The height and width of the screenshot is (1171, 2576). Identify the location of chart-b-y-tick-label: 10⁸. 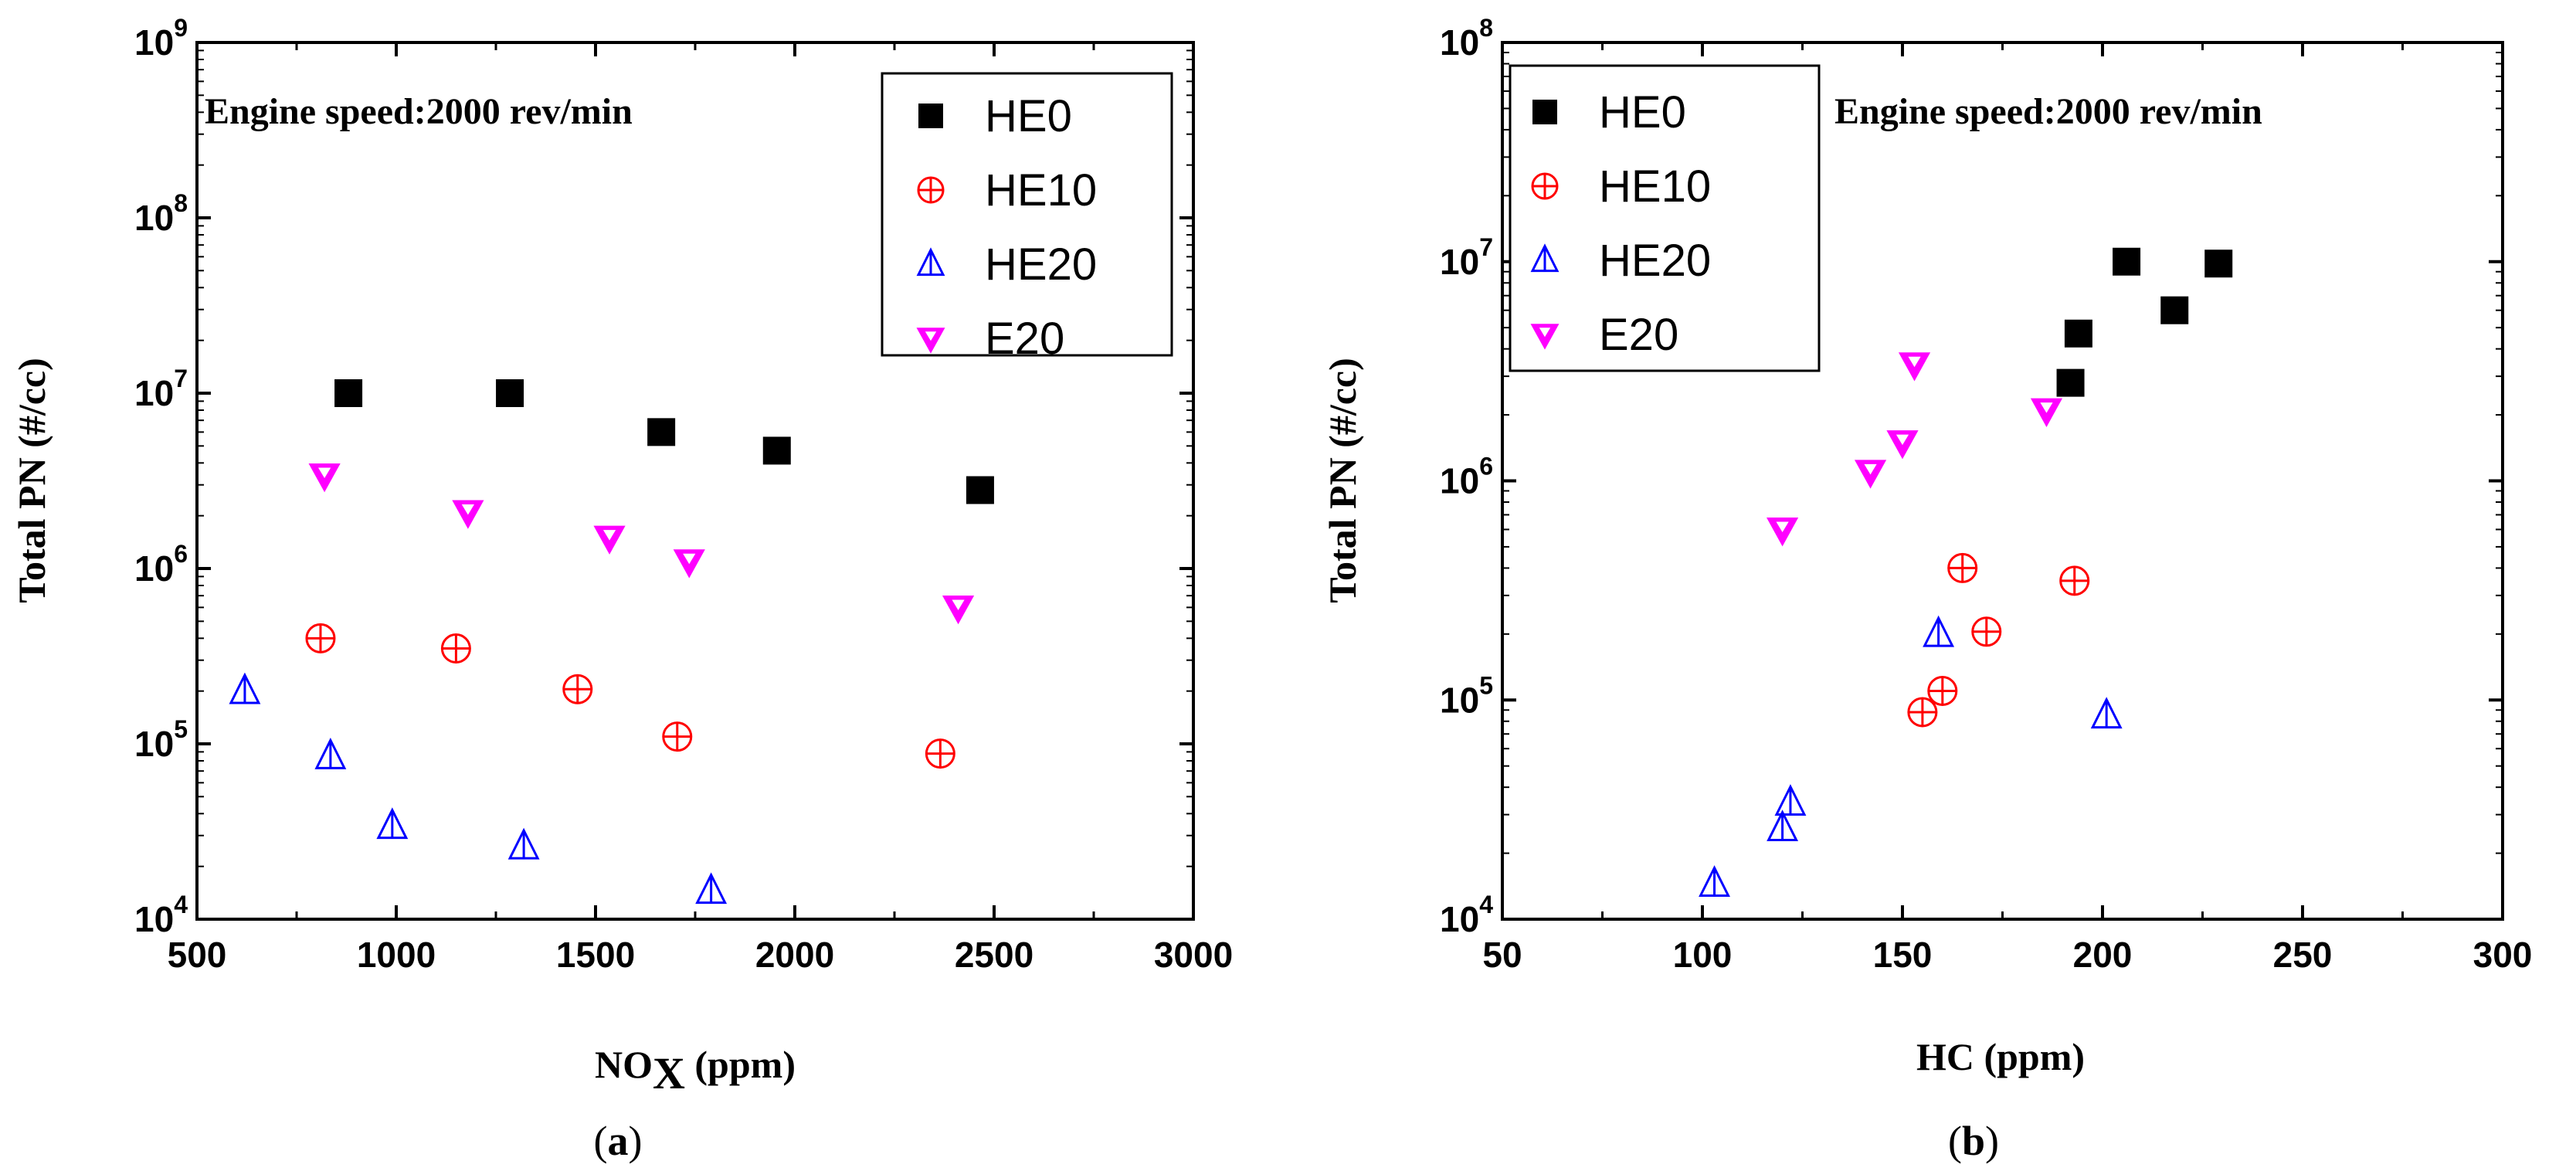
(1466, 38).